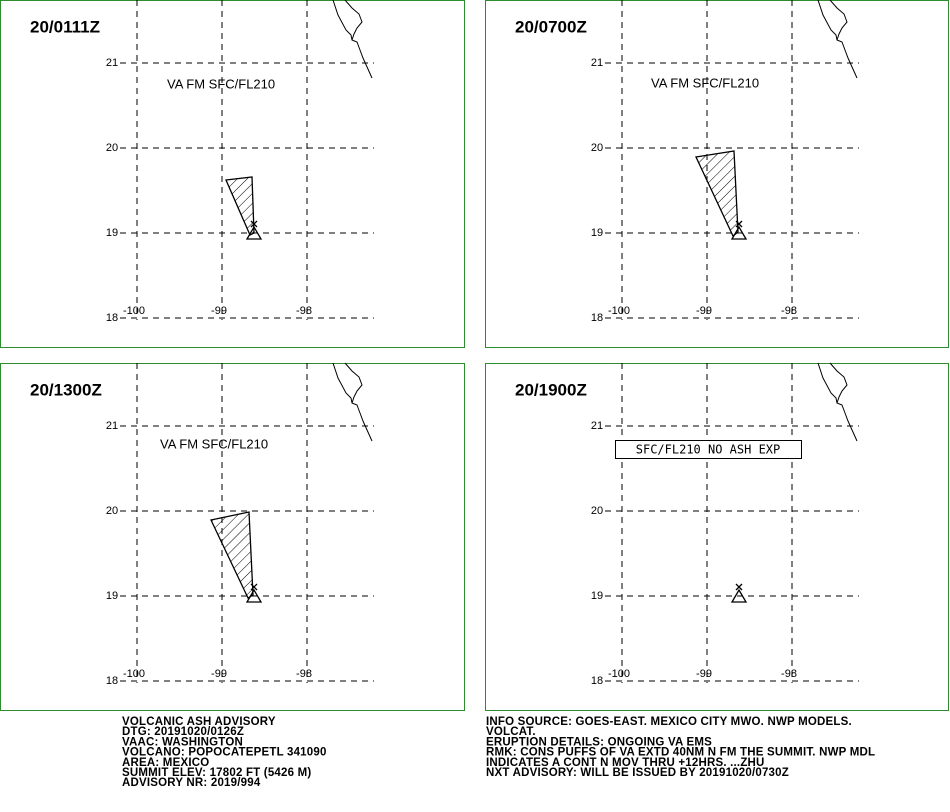  I want to click on advisory-line: VAAC: WASHINGTON, so click(182, 742).